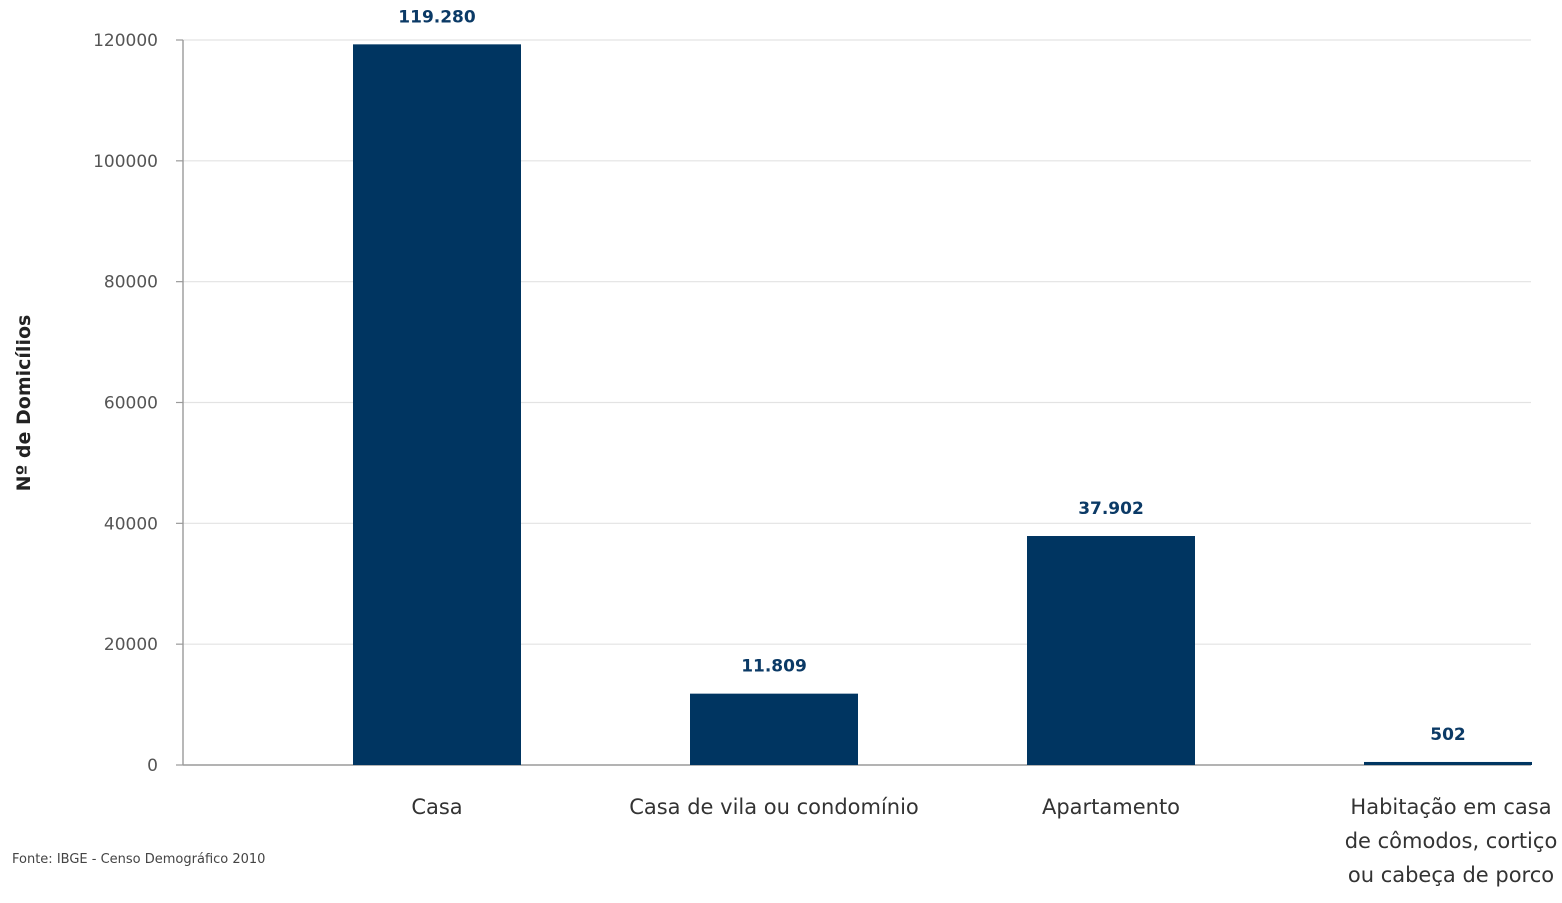 Image resolution: width=1562 pixels, height=903 pixels. I want to click on x-category-label: Habitação em casa, so click(1450, 807).